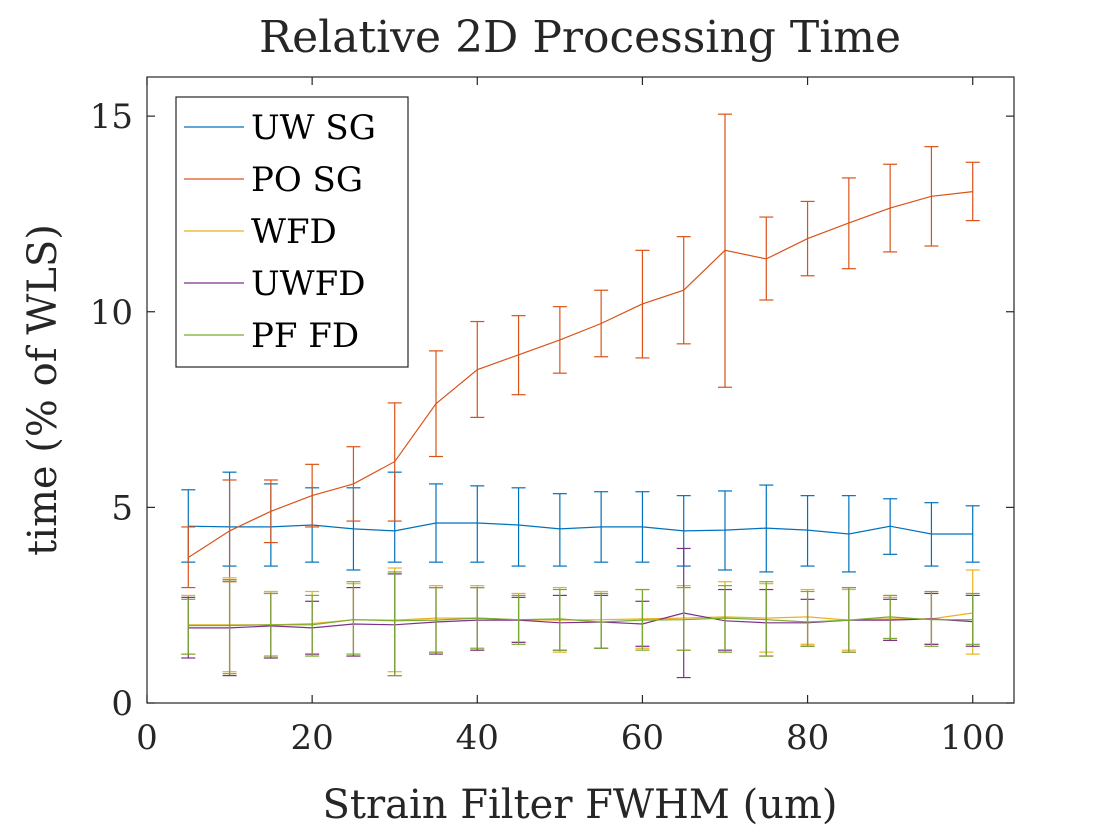  Describe the element at coordinates (122, 704) in the screenshot. I see `y-tick-label-0: 0` at that location.